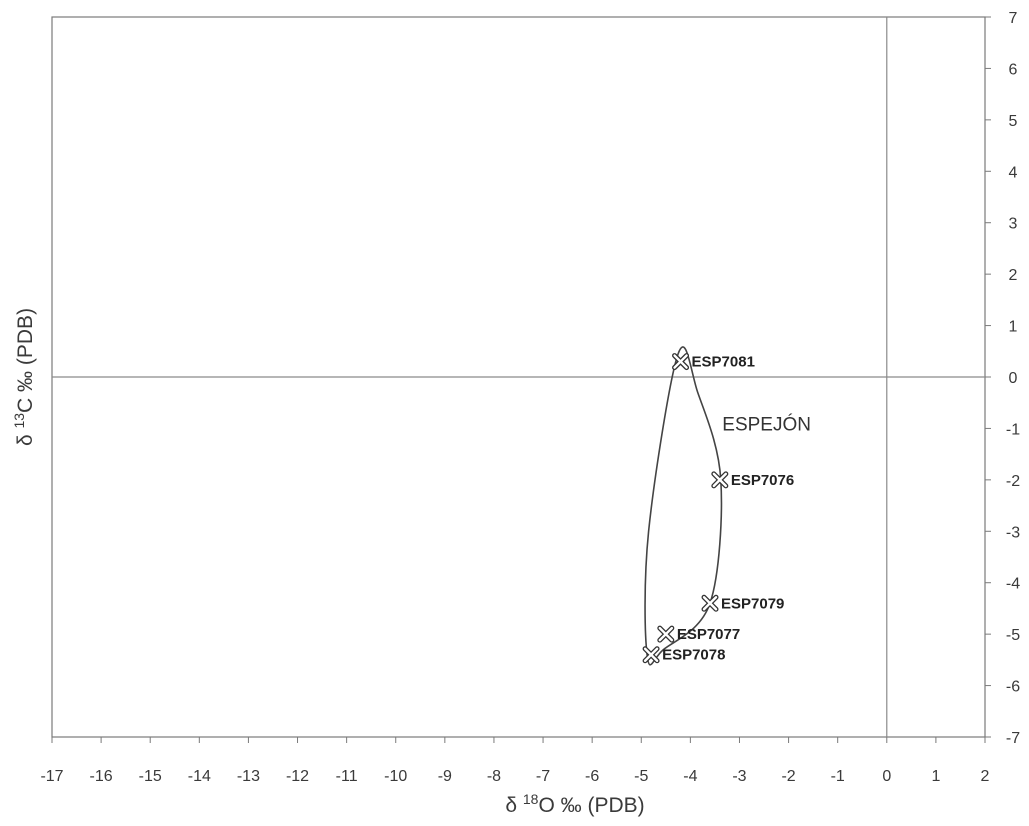  Describe the element at coordinates (591, 805) in the screenshot. I see `x-axis-title-rest: O ‰ (PDB)` at that location.